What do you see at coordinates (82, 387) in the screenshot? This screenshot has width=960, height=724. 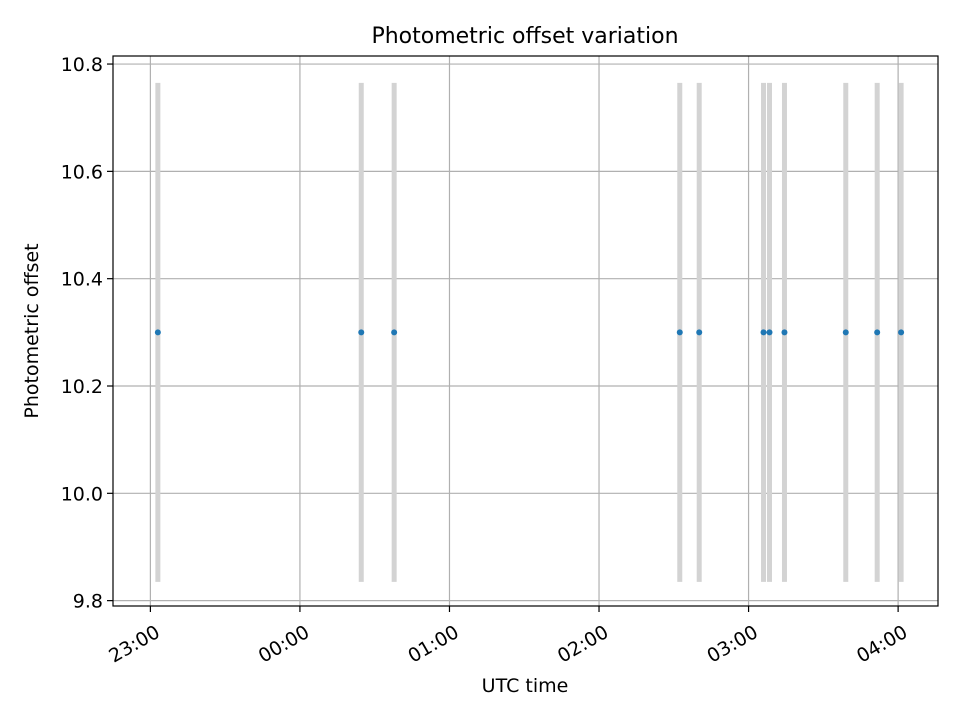 I see `y-tick-label: 10.2` at bounding box center [82, 387].